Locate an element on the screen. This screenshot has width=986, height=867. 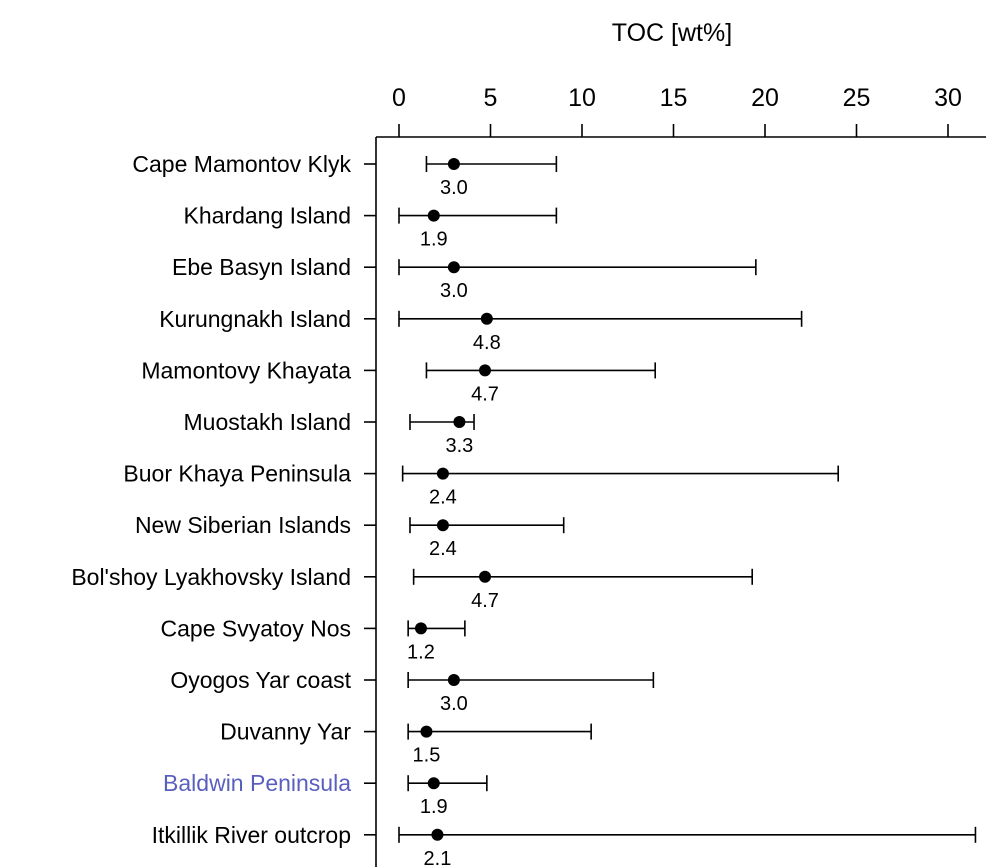
data-row: Oyogos Yar coast 3.0 is located at coordinates (412, 691).